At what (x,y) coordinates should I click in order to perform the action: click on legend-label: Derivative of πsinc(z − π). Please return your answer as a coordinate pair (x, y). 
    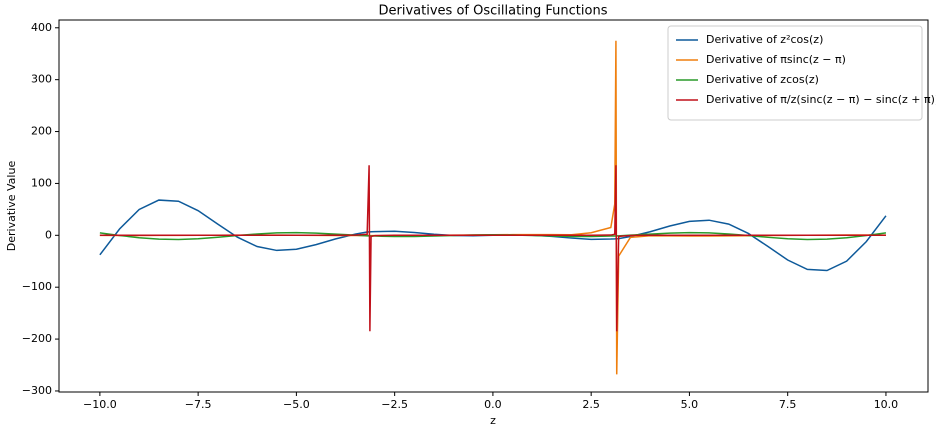
    Looking at the image, I should click on (776, 59).